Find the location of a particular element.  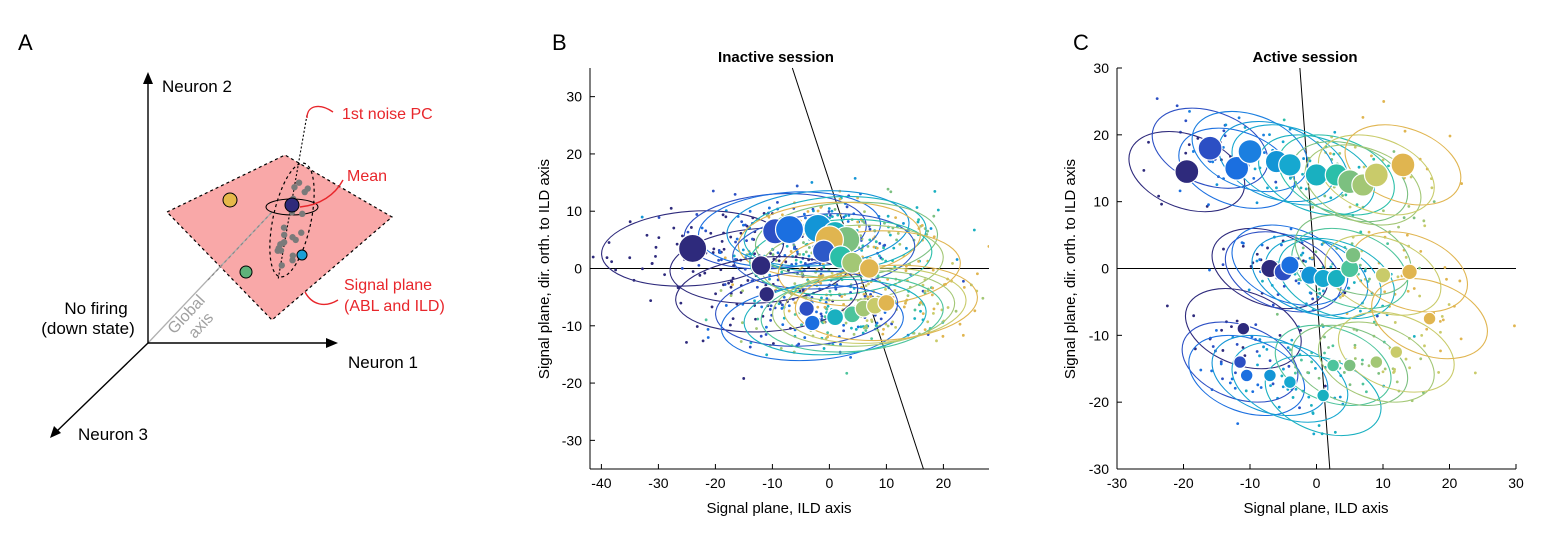

x-tick-label: 30 is located at coordinates (1516, 483).